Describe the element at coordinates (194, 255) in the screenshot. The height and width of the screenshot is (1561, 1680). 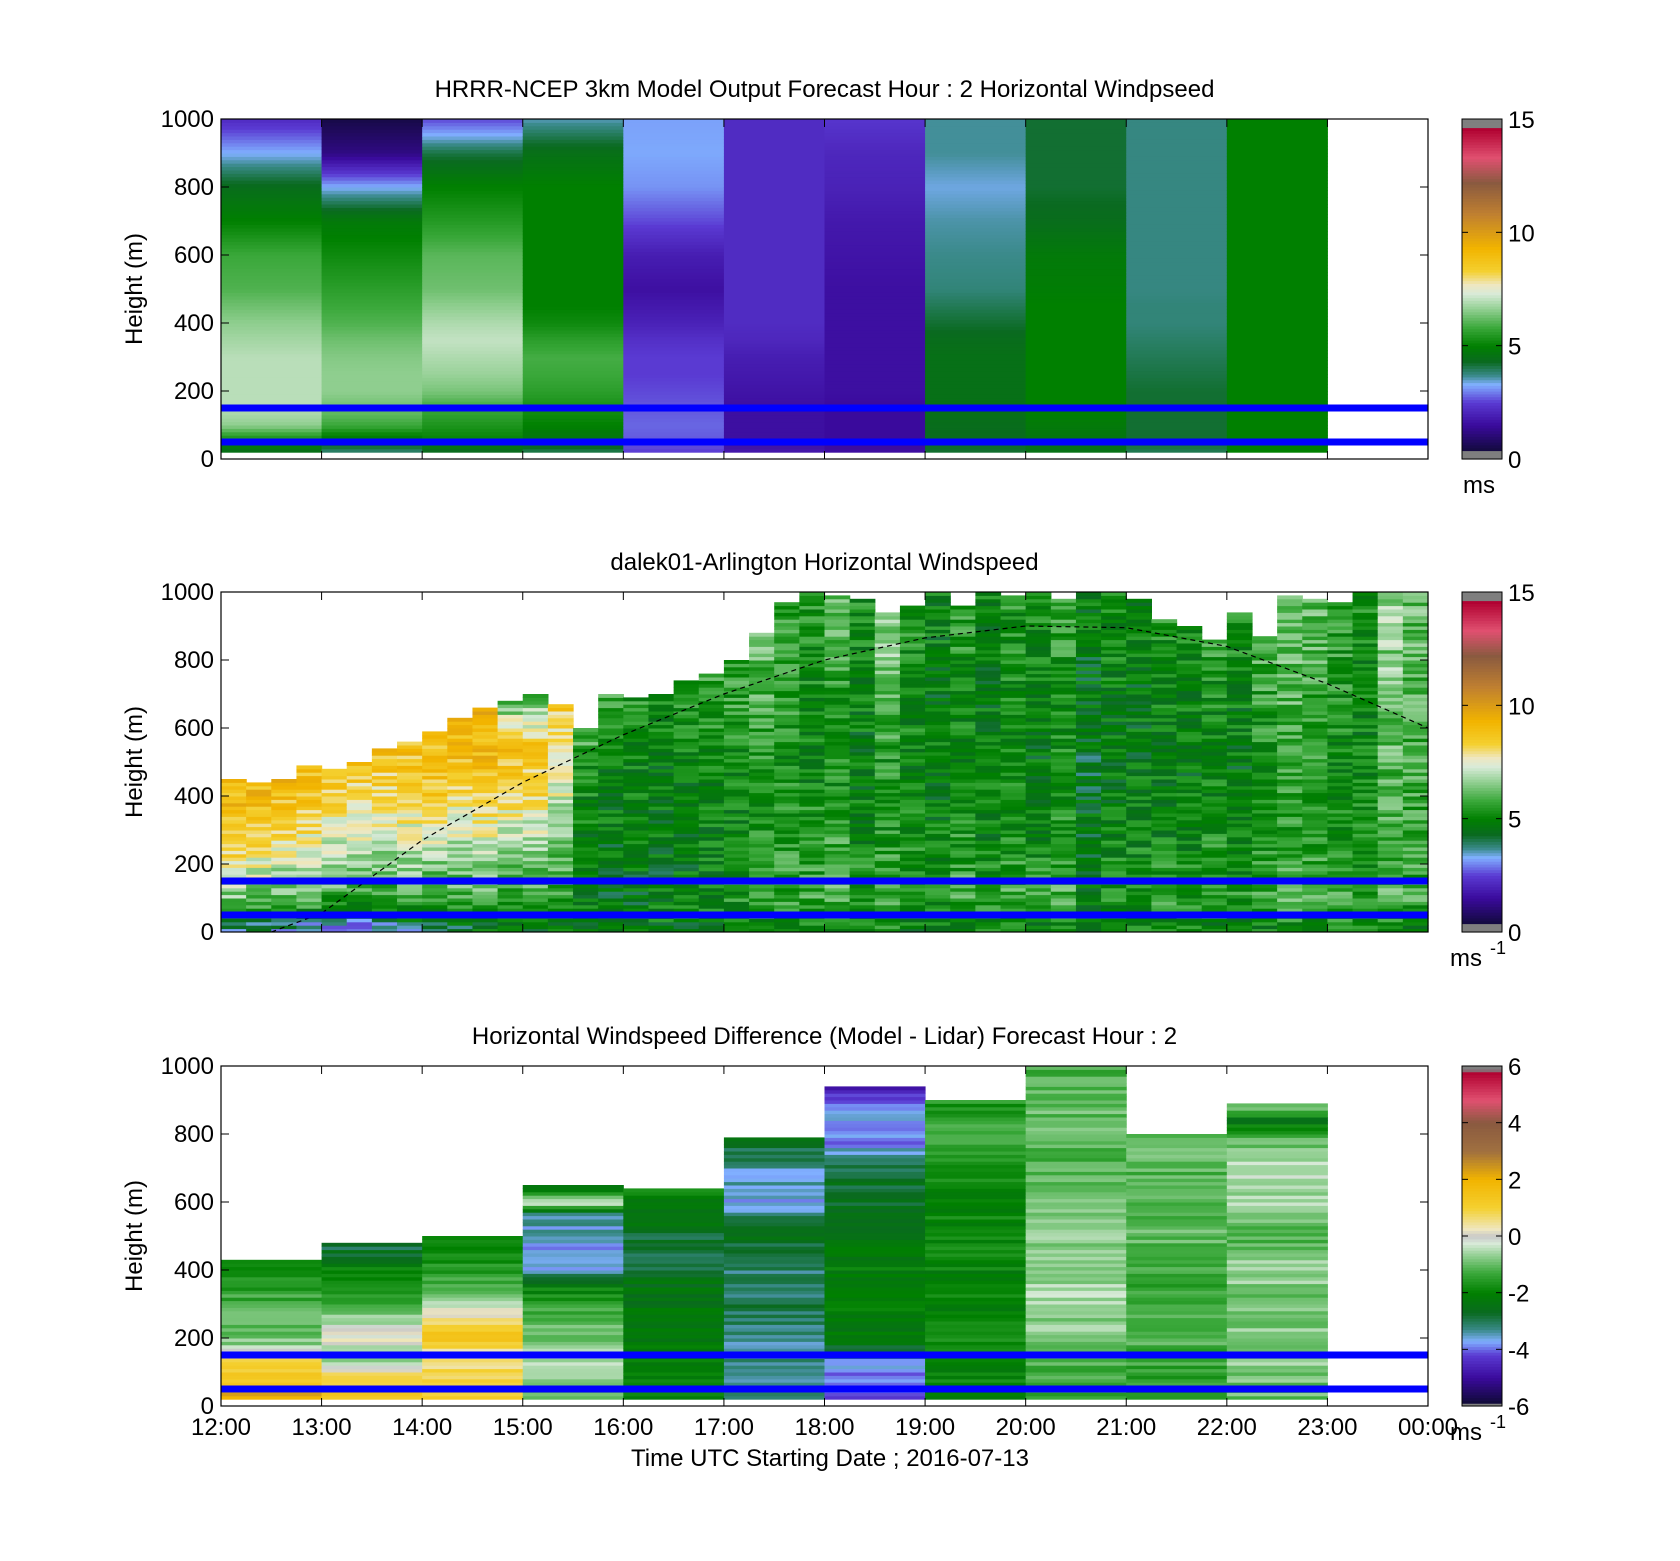
I see `y-tick-label: 600` at that location.